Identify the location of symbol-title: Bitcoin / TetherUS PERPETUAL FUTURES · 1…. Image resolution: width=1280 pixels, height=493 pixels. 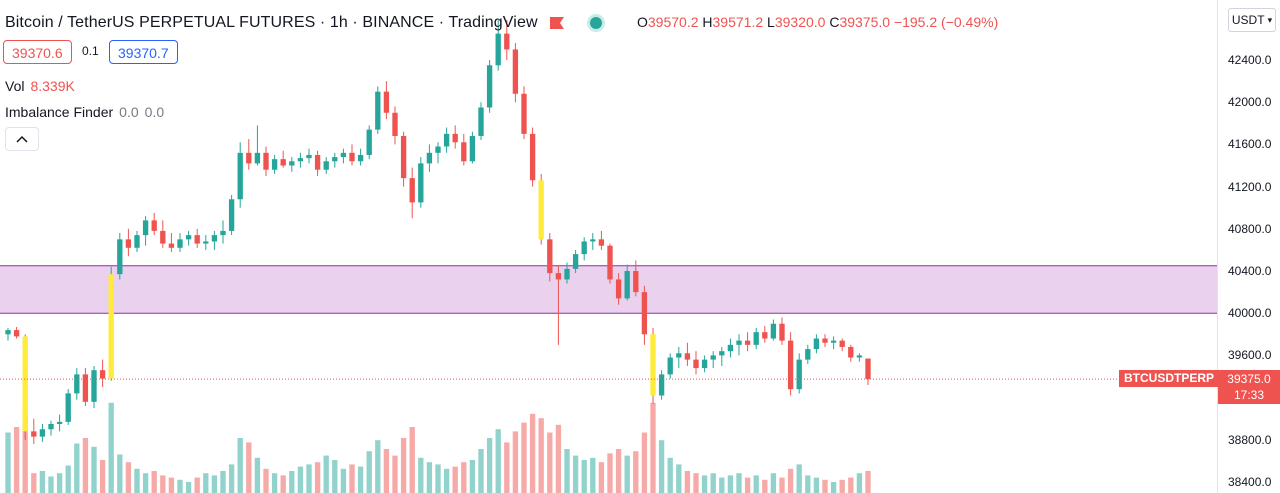
(271, 22).